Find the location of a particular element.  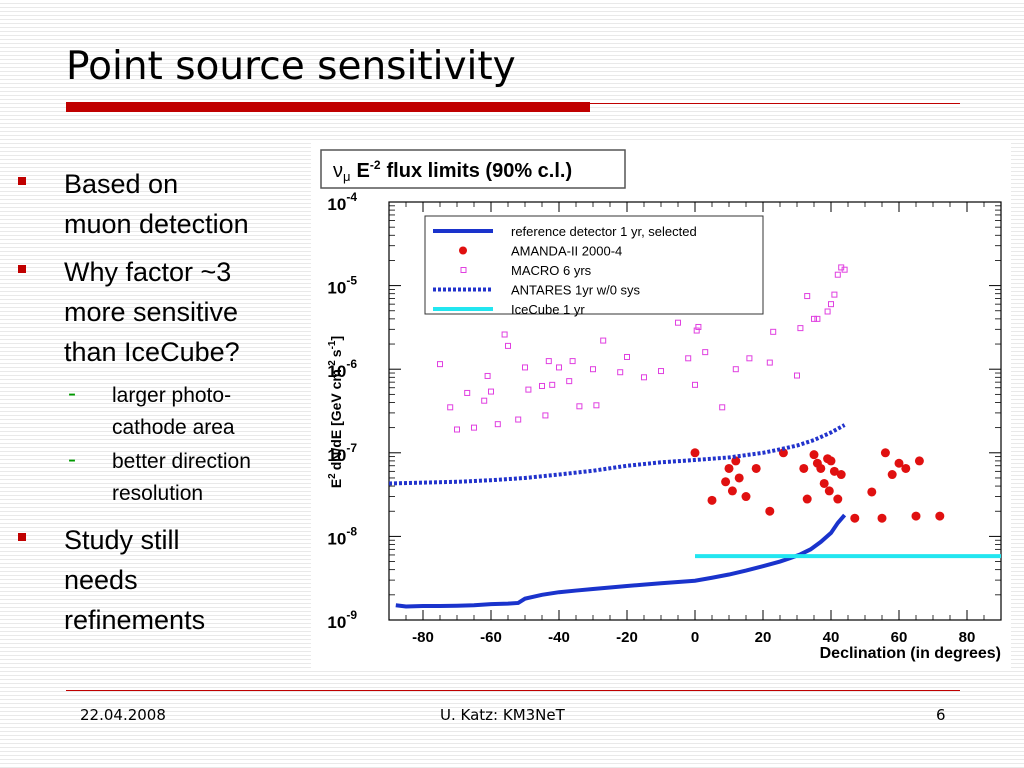

y-tick-label: 10⁻⁶ is located at coordinates (342, 369).